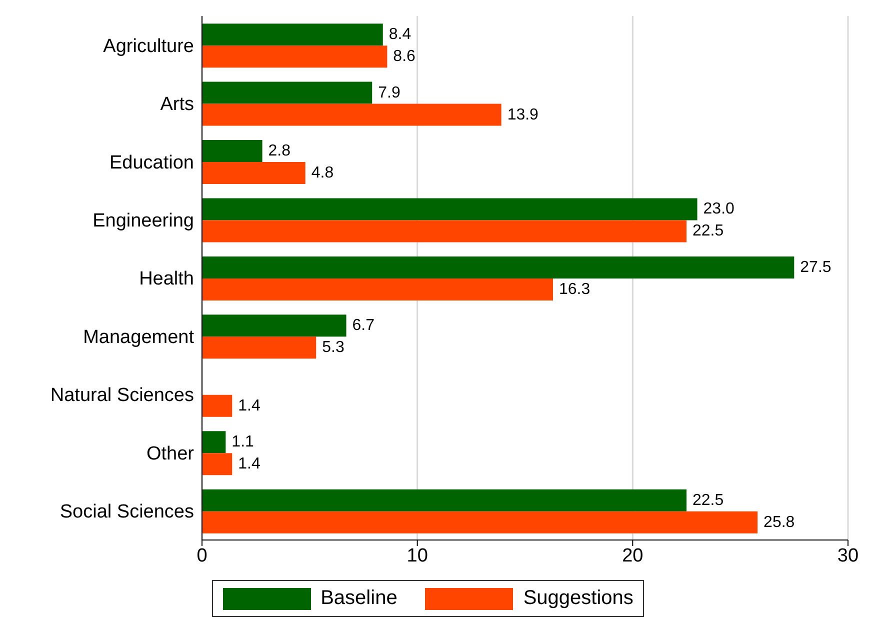 This screenshot has height=629, width=870. Describe the element at coordinates (139, 337) in the screenshot. I see `y-tick-label: Management` at that location.